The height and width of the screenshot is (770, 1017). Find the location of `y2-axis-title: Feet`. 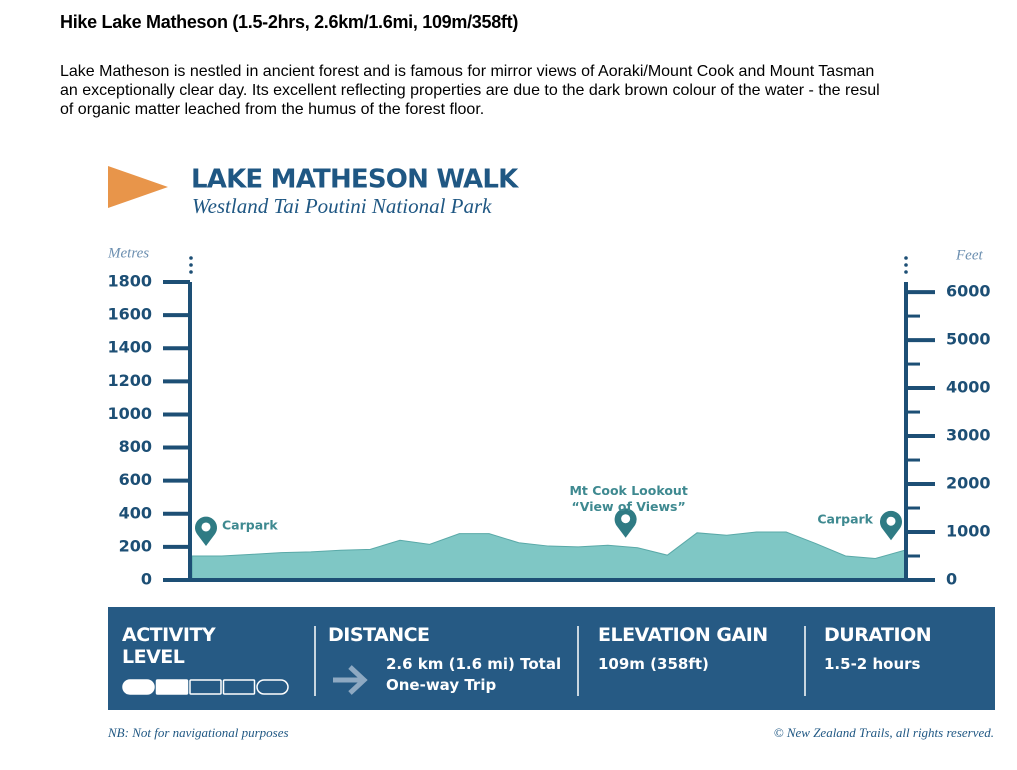

y2-axis-title: Feet is located at coordinates (969, 255).